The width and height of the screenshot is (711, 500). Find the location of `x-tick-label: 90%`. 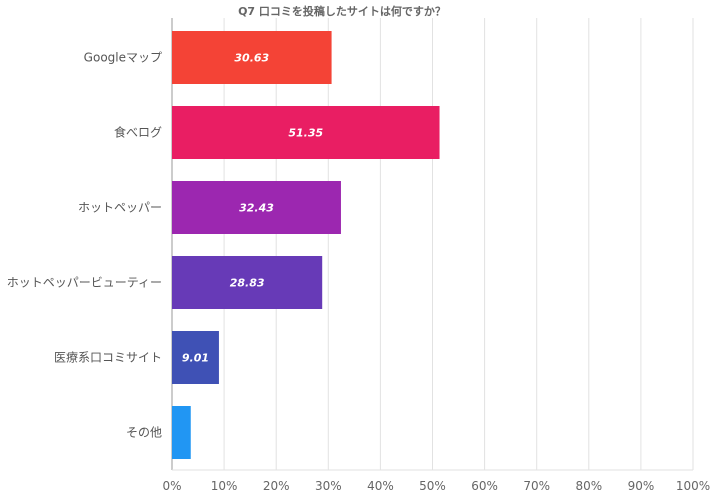

x-tick-label: 90% is located at coordinates (641, 486).